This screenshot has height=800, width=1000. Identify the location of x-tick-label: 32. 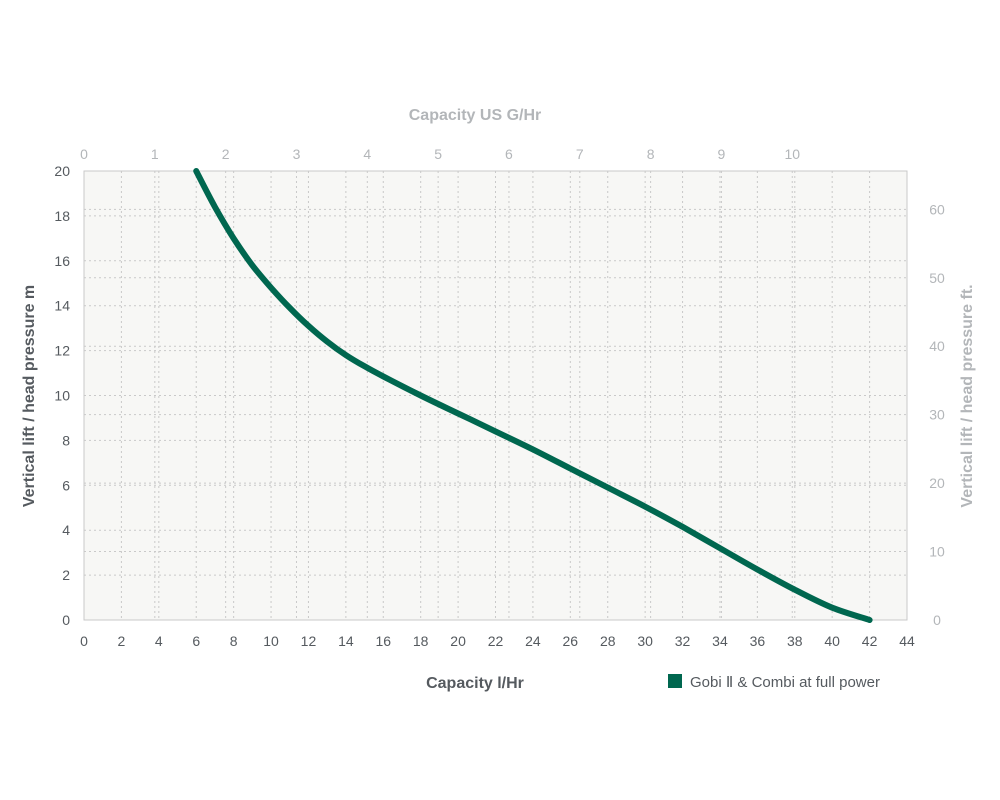
(683, 641).